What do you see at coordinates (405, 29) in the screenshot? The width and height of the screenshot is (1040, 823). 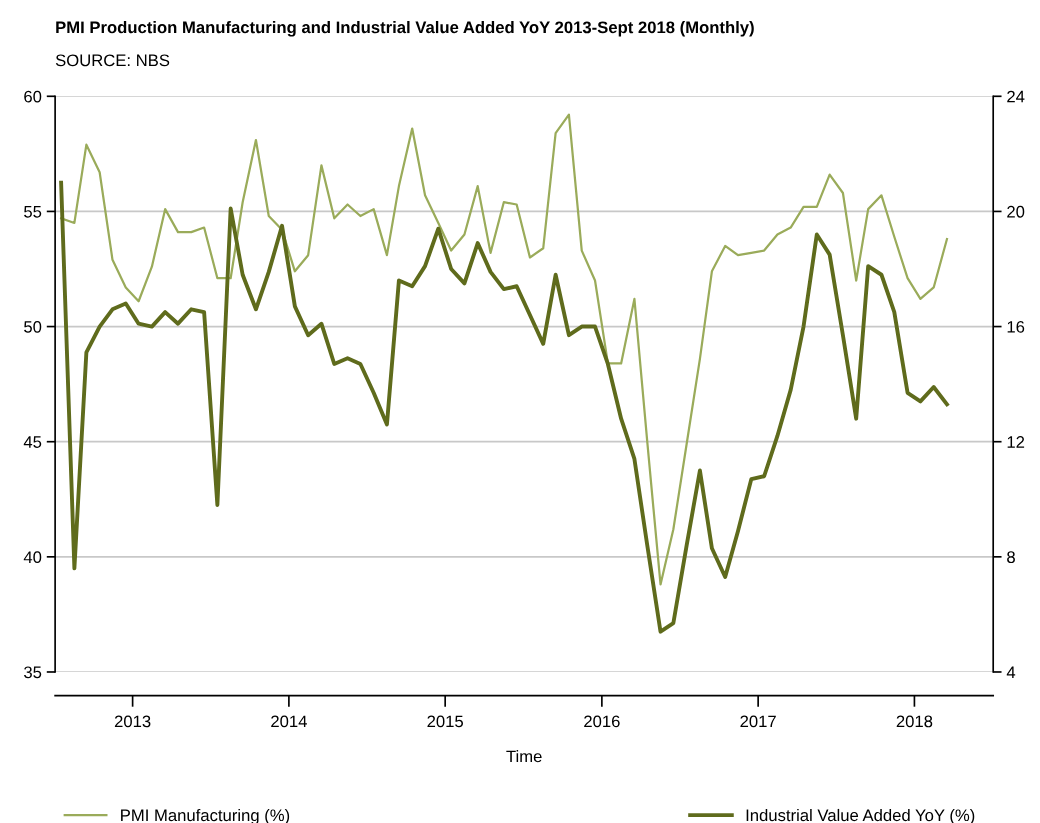 I see `chart-title: PMI Production Manufacturing and Industrial Value Added YoY 2013-Sept 2018 (Monthly)` at bounding box center [405, 29].